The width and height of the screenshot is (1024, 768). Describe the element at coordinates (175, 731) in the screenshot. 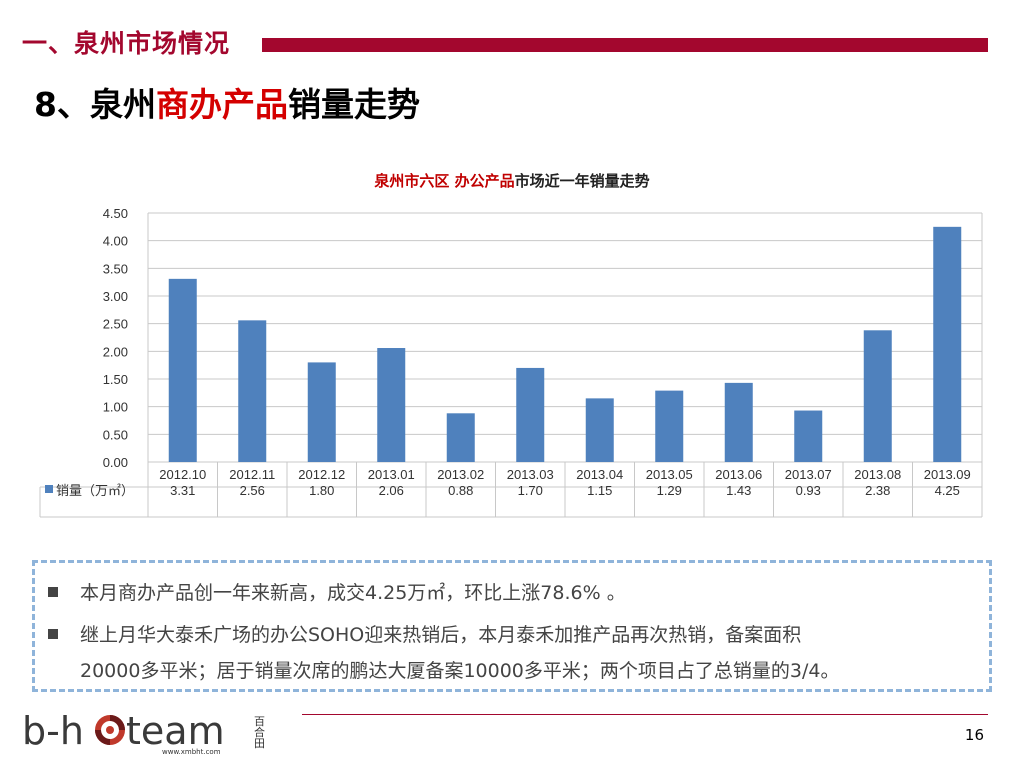

I see `logo-text-right: team` at that location.